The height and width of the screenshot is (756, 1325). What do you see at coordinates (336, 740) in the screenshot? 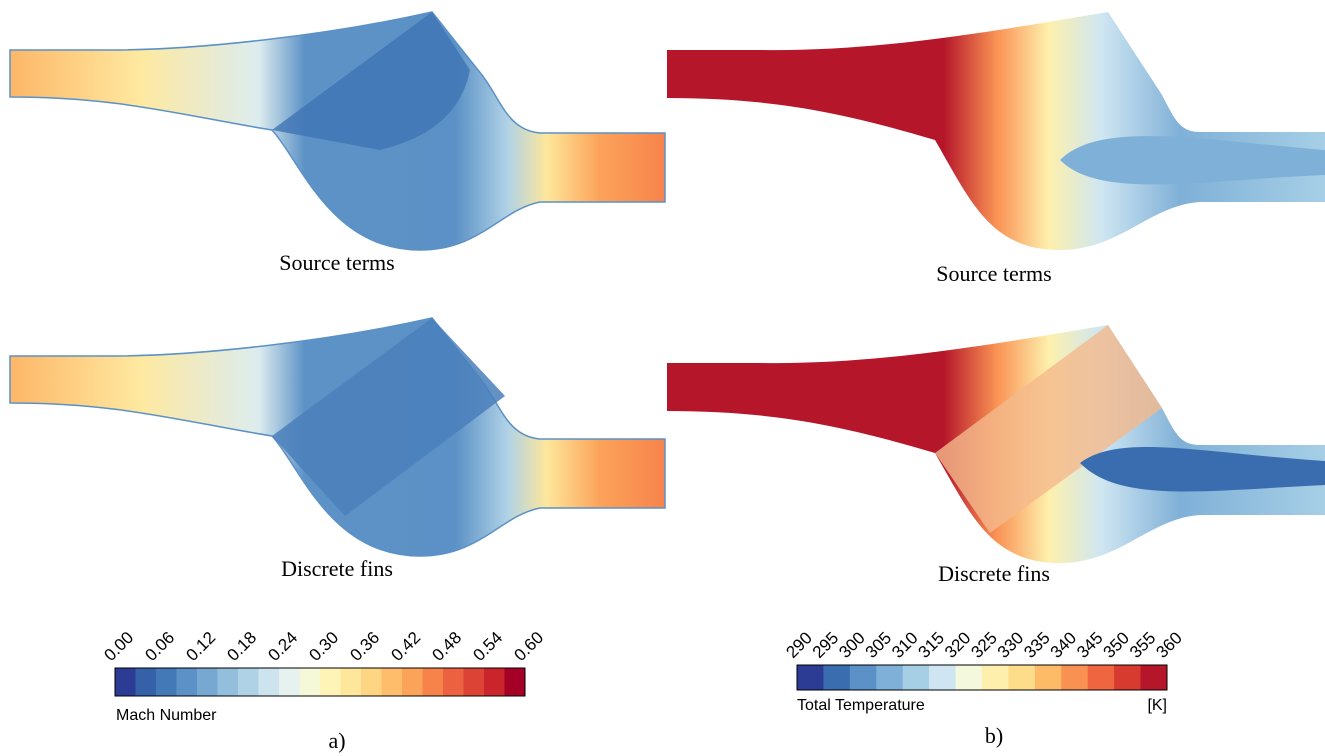
I see `figure-label: a)` at bounding box center [336, 740].